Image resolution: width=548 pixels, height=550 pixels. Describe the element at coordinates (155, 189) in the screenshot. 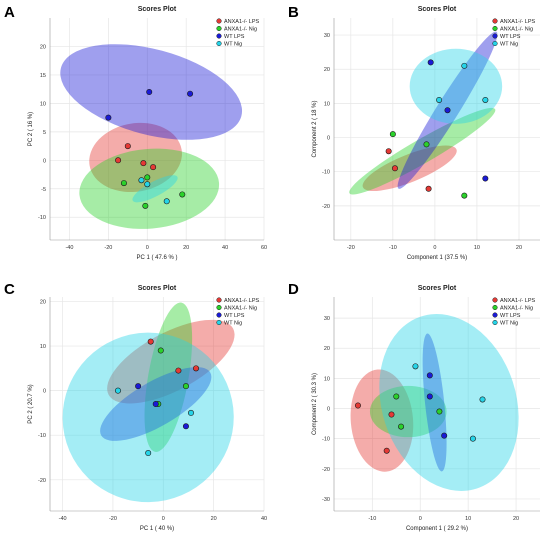

I see `ellipse-wt-nig` at that location.